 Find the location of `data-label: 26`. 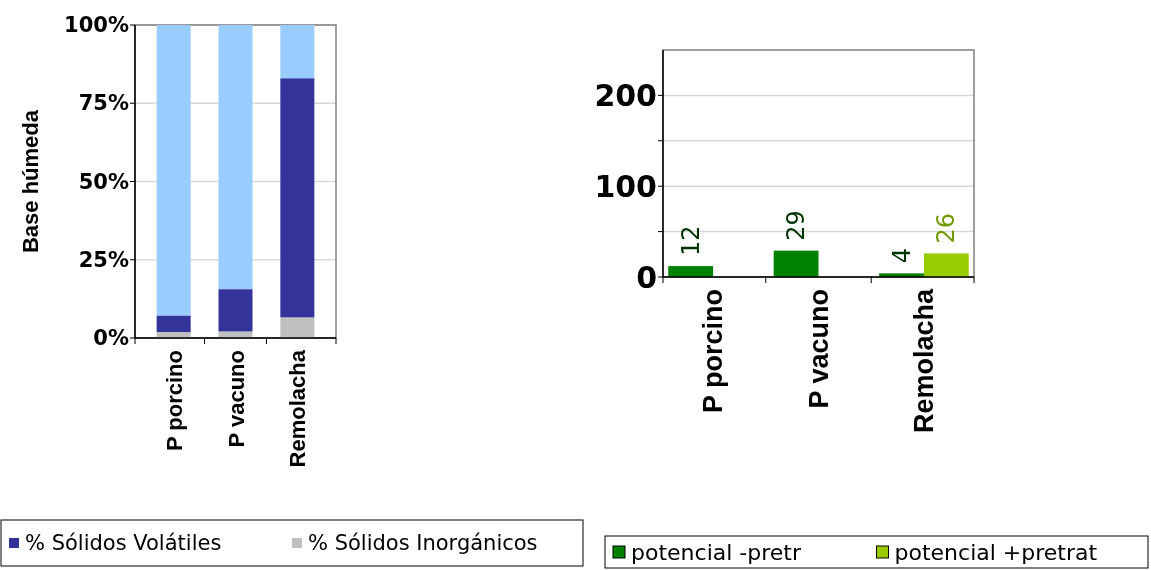

data-label: 26 is located at coordinates (946, 228).